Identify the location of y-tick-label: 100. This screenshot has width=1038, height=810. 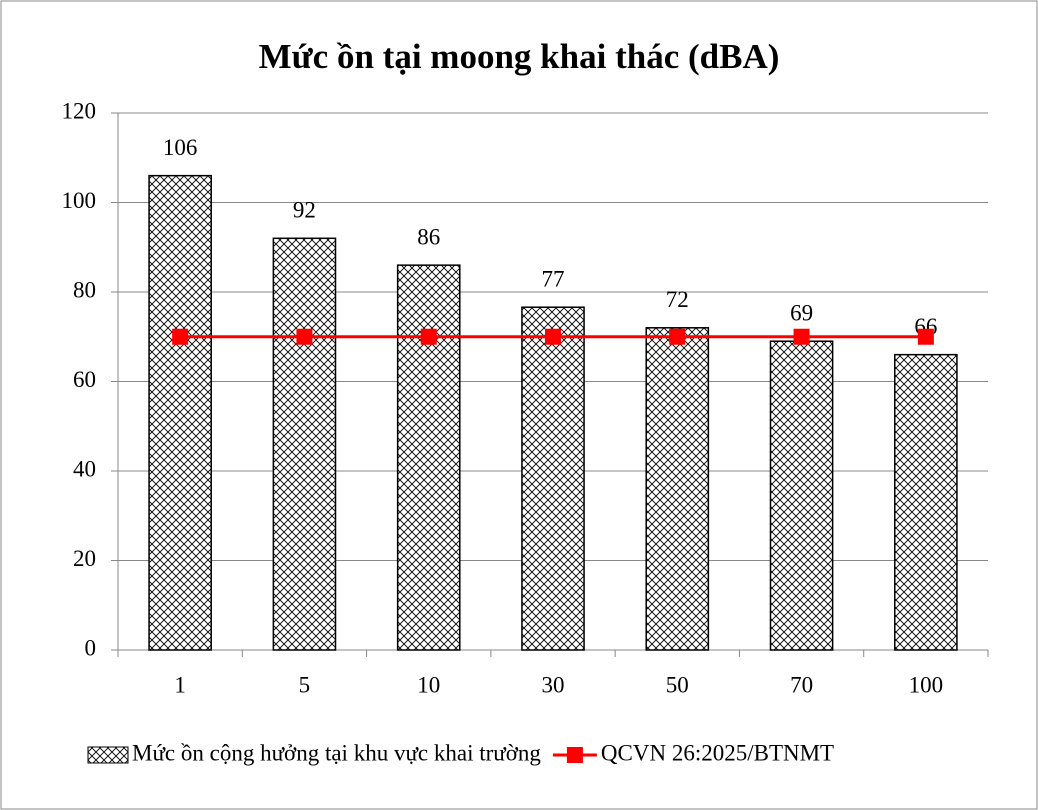
(79, 200).